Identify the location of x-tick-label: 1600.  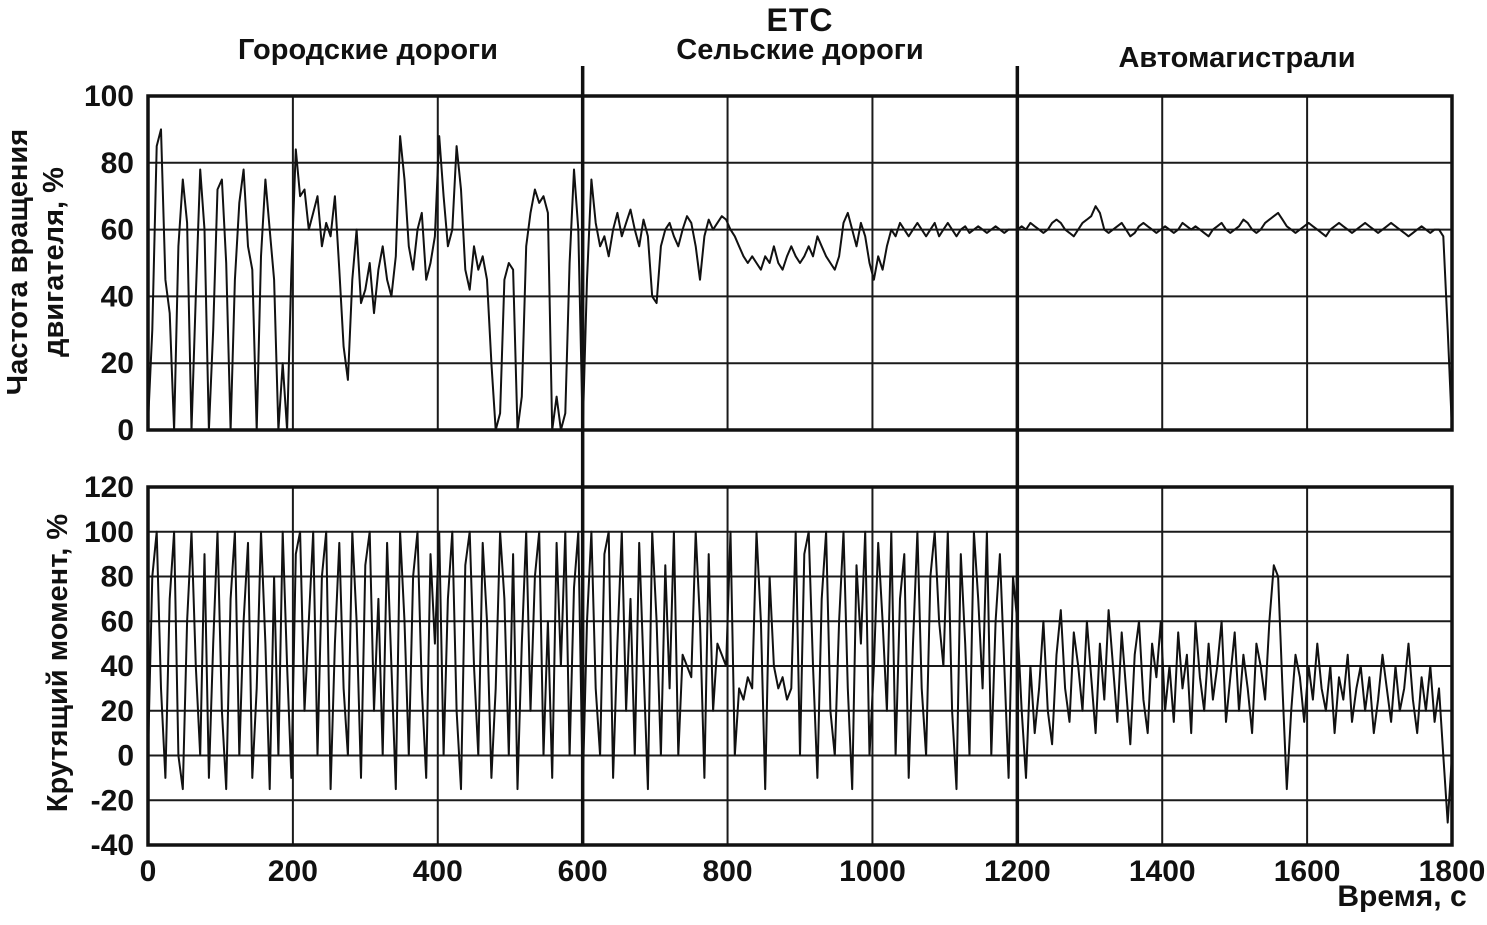
(1307, 871).